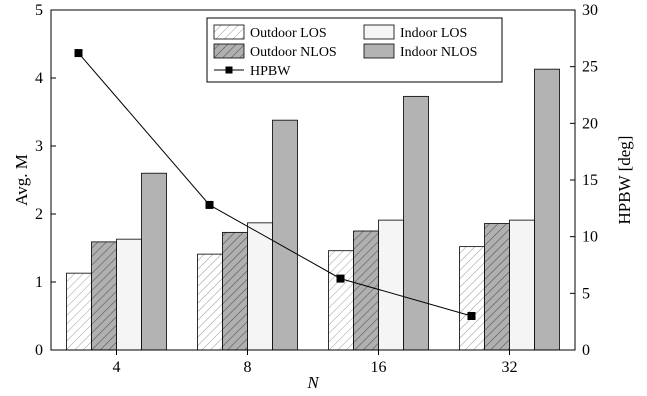 The width and height of the screenshot is (647, 396). What do you see at coordinates (39, 78) in the screenshot?
I see `left-tick-label-4: 4` at bounding box center [39, 78].